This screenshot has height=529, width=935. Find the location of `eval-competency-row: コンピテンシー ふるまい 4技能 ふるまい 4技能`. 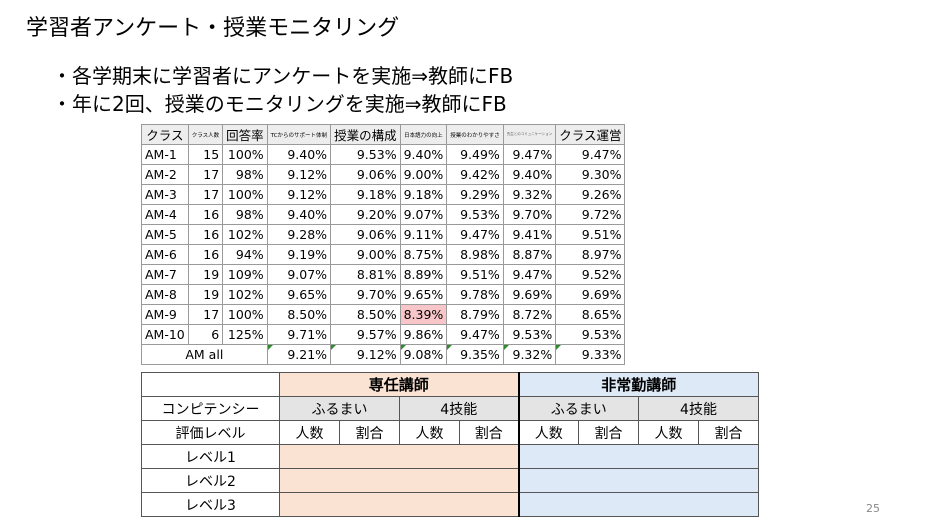

eval-competency-row: コンピテンシー ふるまい 4技能 ふるまい 4技能 is located at coordinates (450, 408).